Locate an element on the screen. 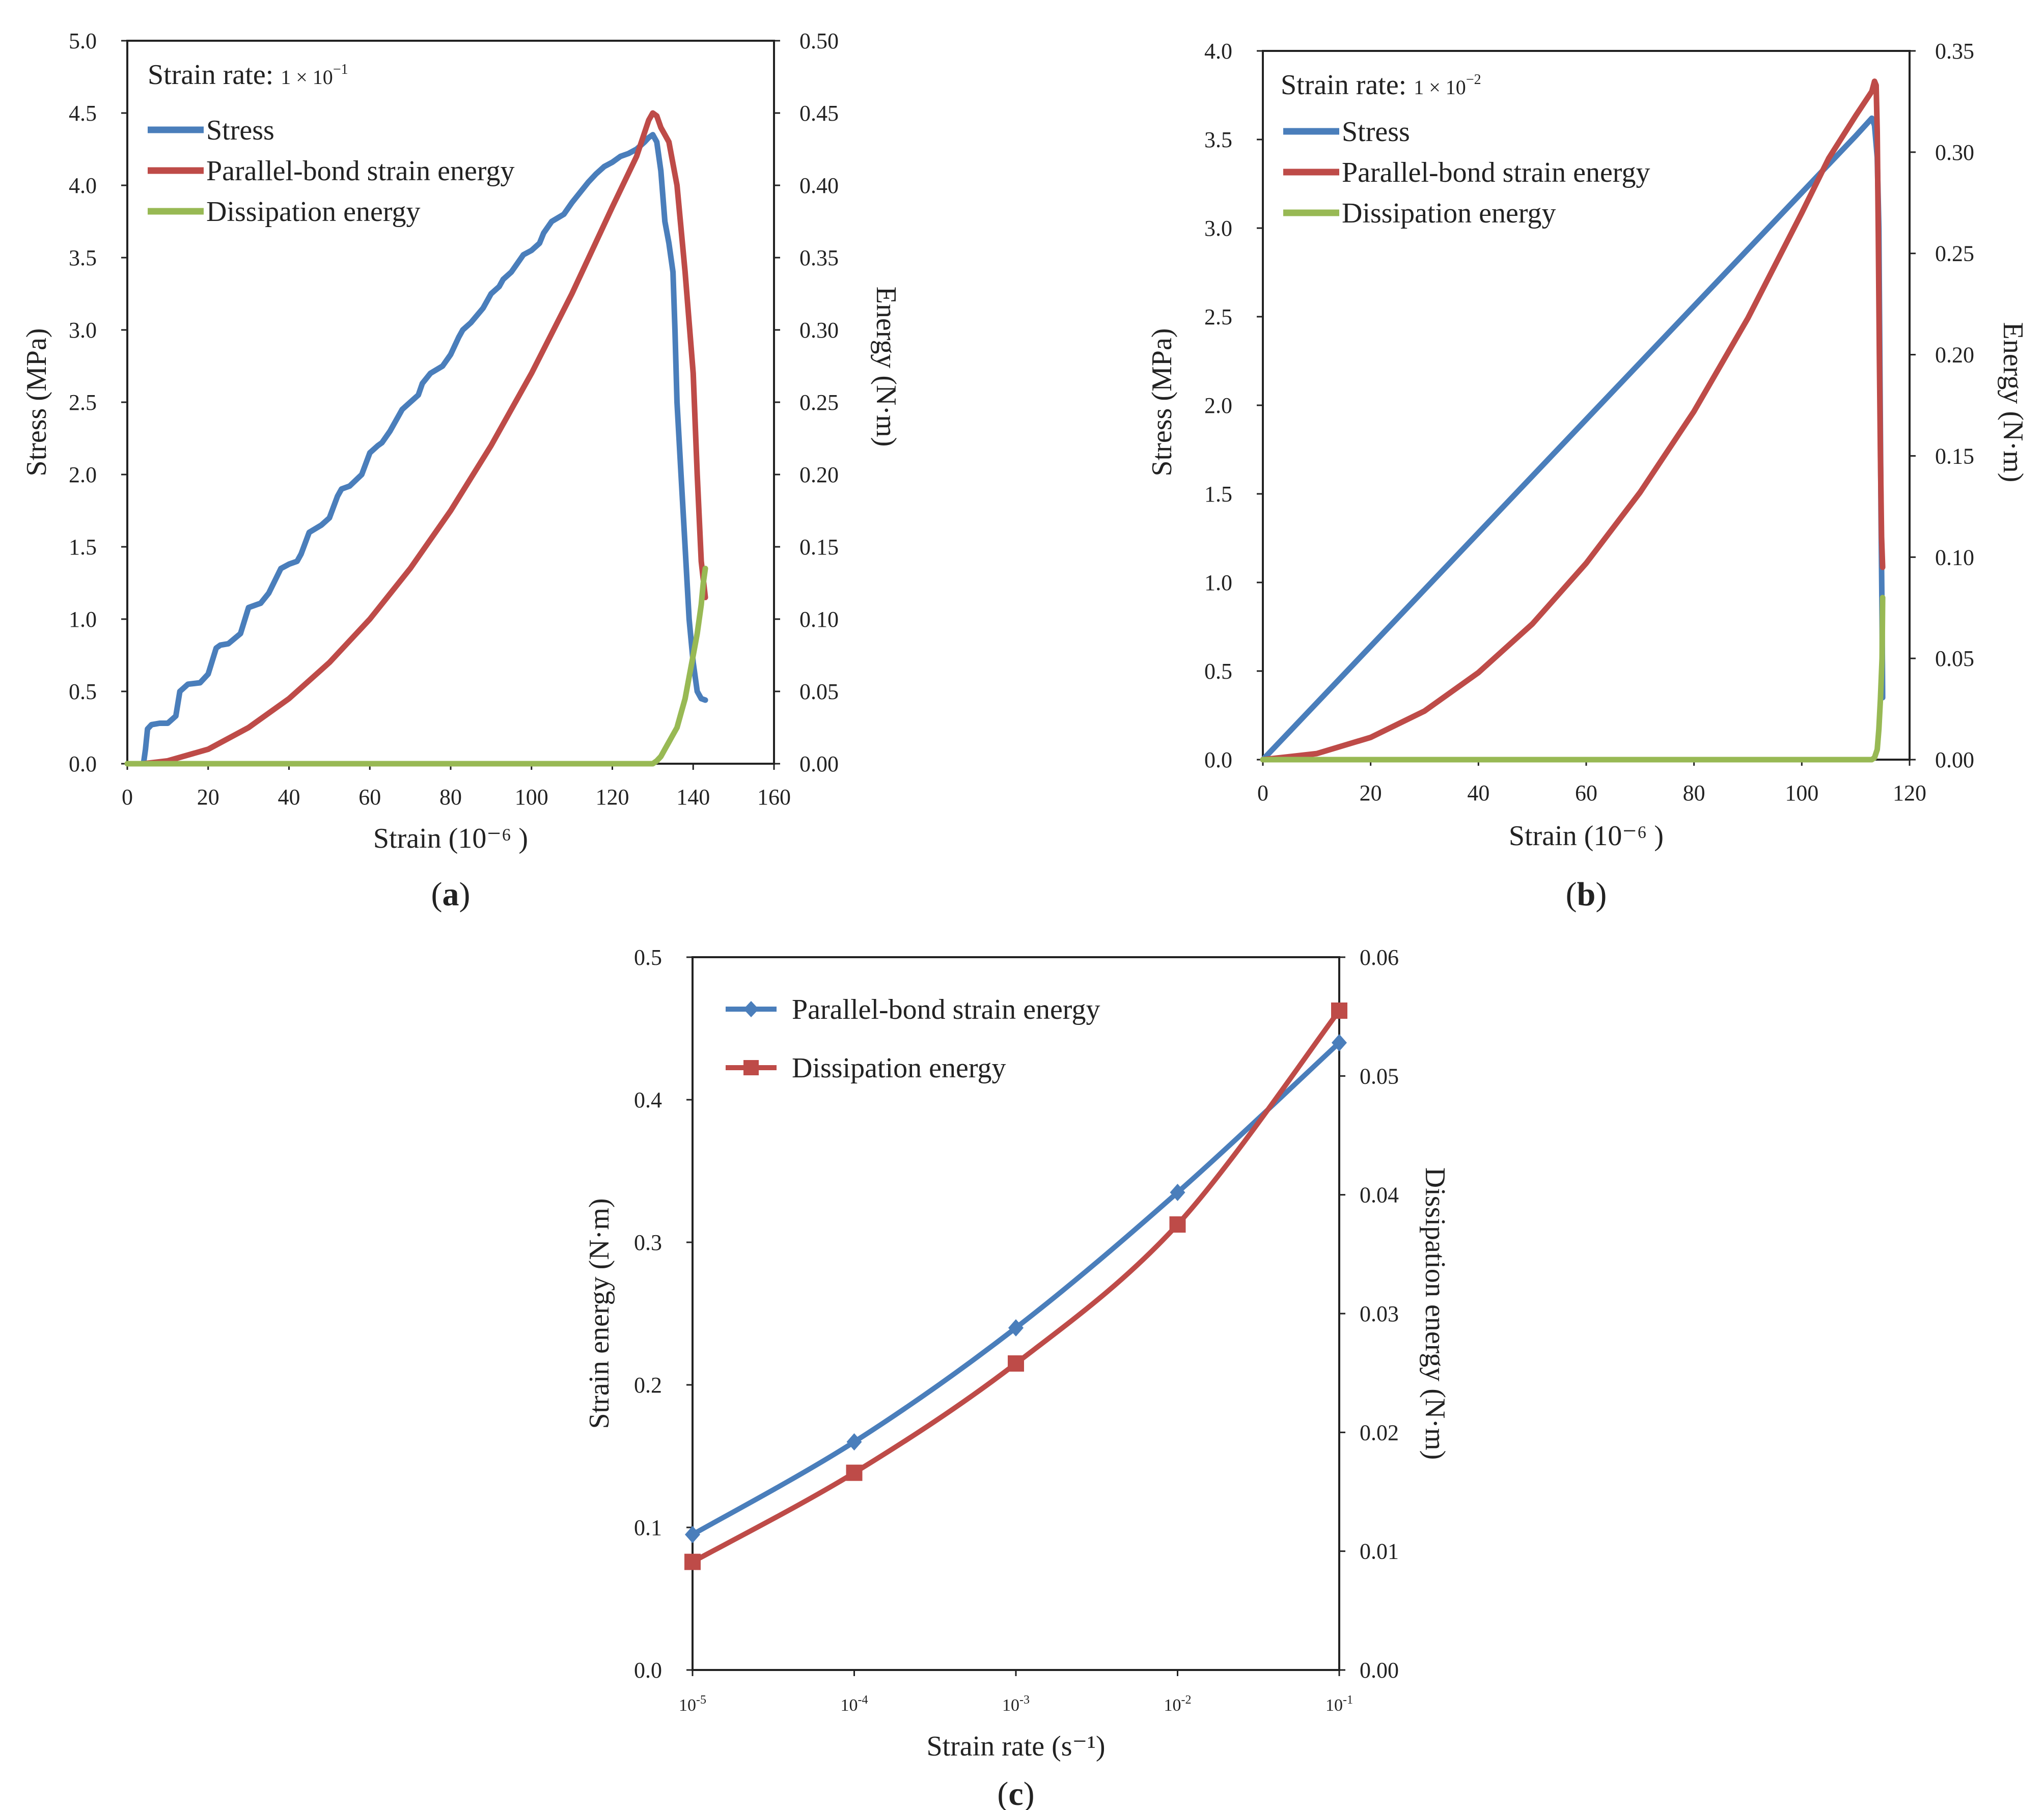 The height and width of the screenshot is (1810, 2044). y2-tick-label: 0.03 is located at coordinates (1380, 1313).